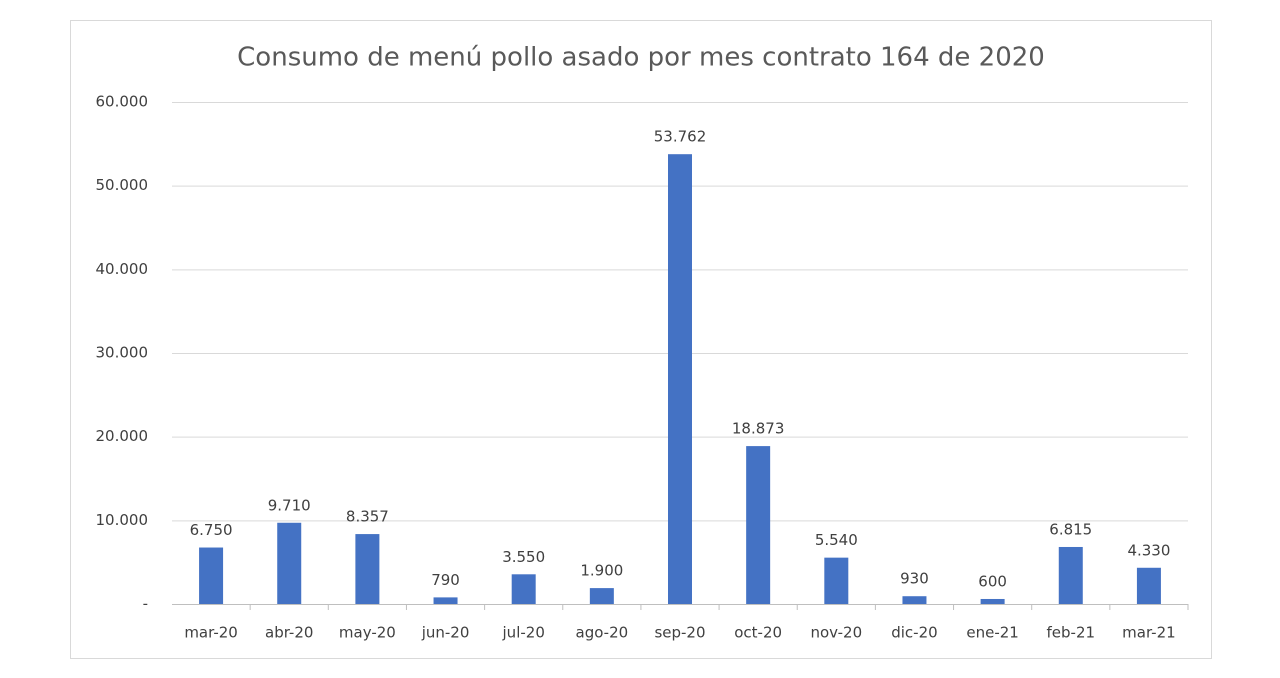  What do you see at coordinates (758, 633) in the screenshot?
I see `x-tick-label: oct-20` at bounding box center [758, 633].